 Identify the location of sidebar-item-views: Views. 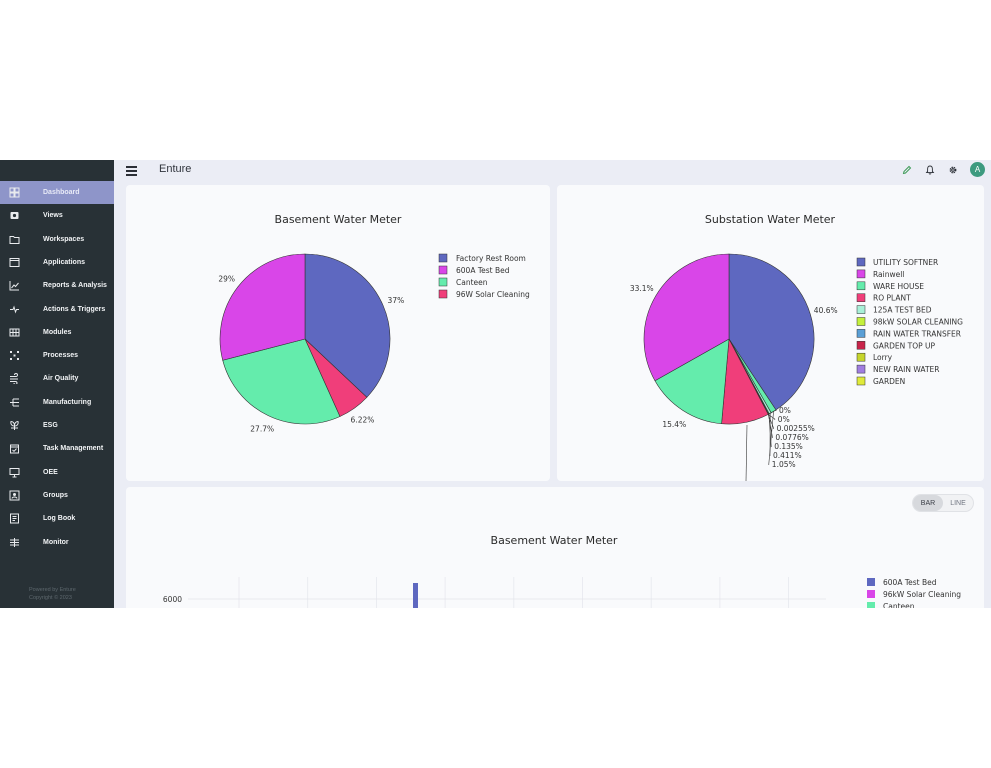
(57, 215).